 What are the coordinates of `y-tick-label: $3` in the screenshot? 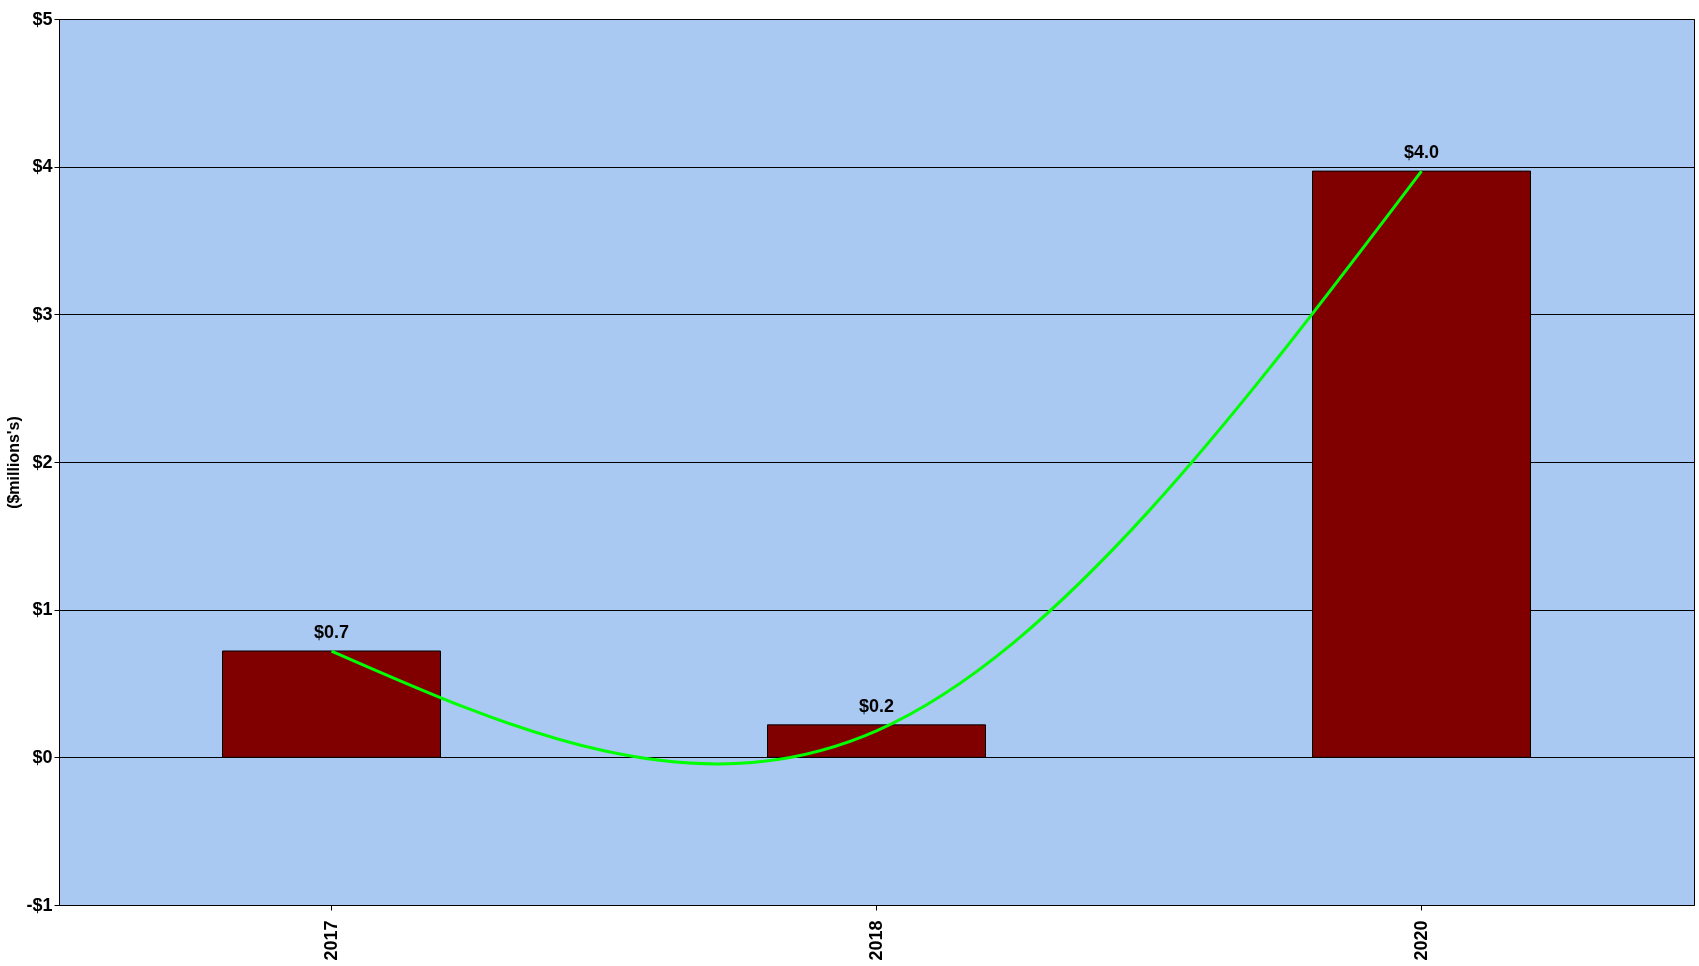 It's located at (42, 313).